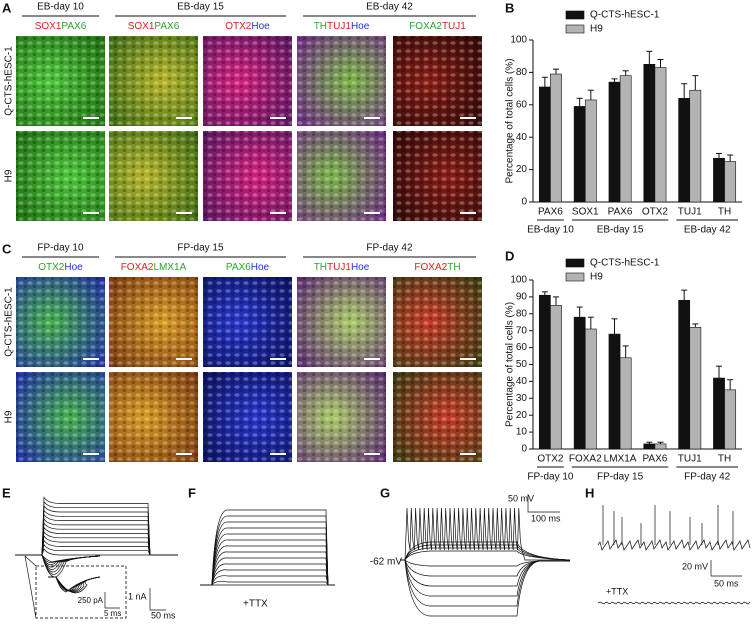  Describe the element at coordinates (437, 26) in the screenshot. I see `stain-label: FOXA2TUJ1` at that location.